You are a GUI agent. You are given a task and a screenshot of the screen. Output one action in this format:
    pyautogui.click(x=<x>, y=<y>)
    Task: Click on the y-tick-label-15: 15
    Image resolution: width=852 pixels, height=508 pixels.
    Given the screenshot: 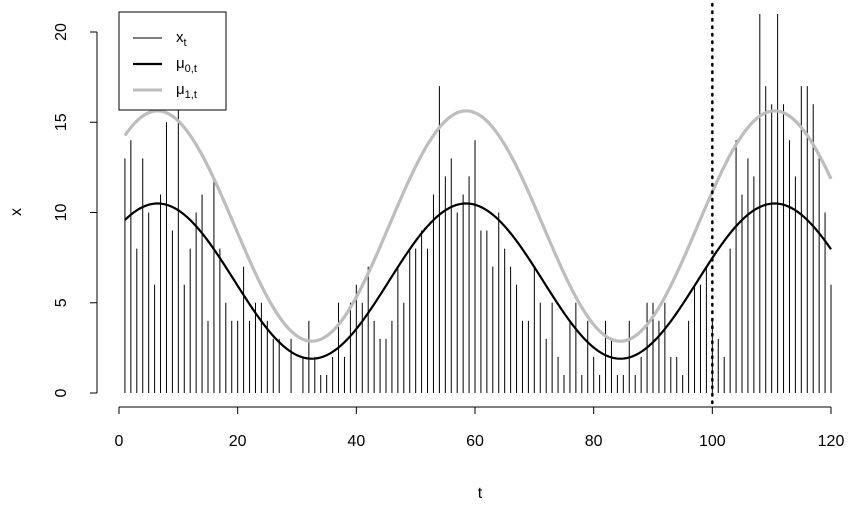 What is the action you would take?
    pyautogui.click(x=61, y=122)
    